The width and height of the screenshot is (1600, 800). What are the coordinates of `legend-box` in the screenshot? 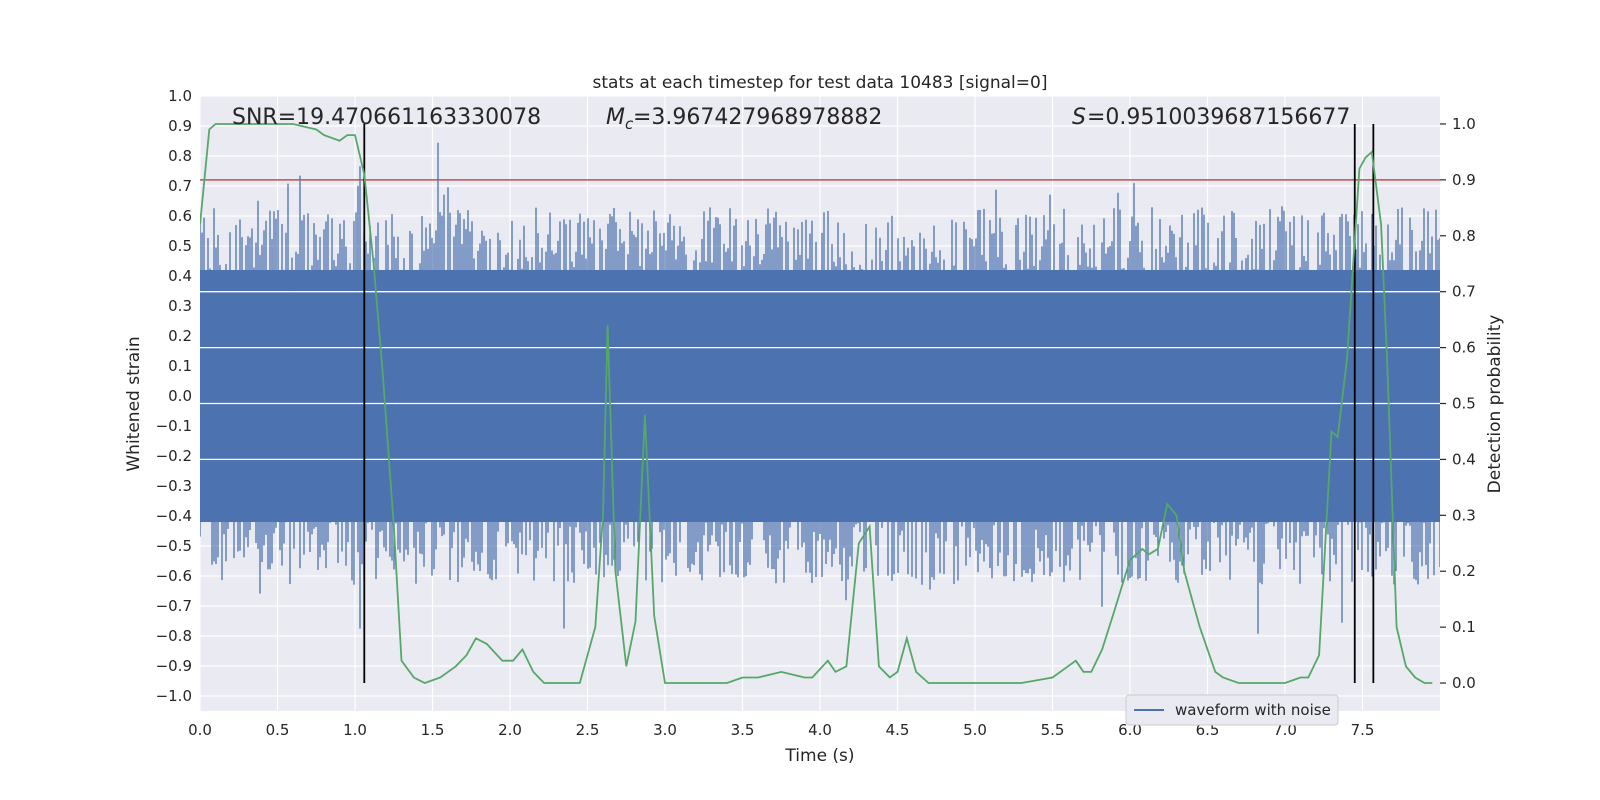 It's located at (1232, 710).